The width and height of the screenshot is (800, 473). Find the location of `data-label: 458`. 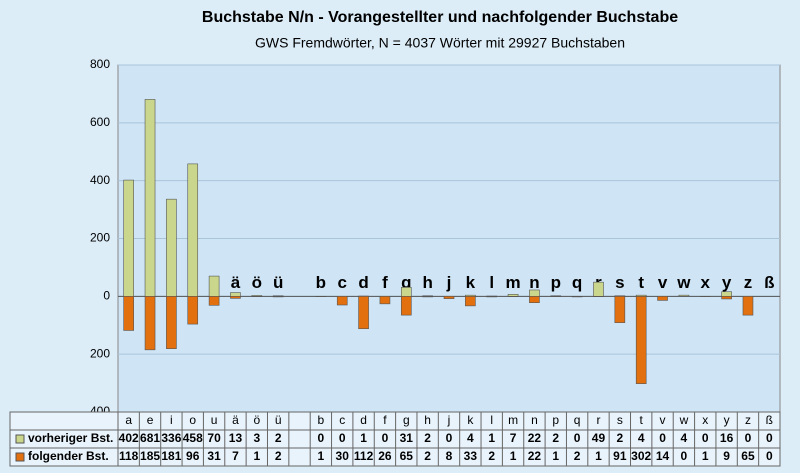

data-label: 458 is located at coordinates (193, 438).